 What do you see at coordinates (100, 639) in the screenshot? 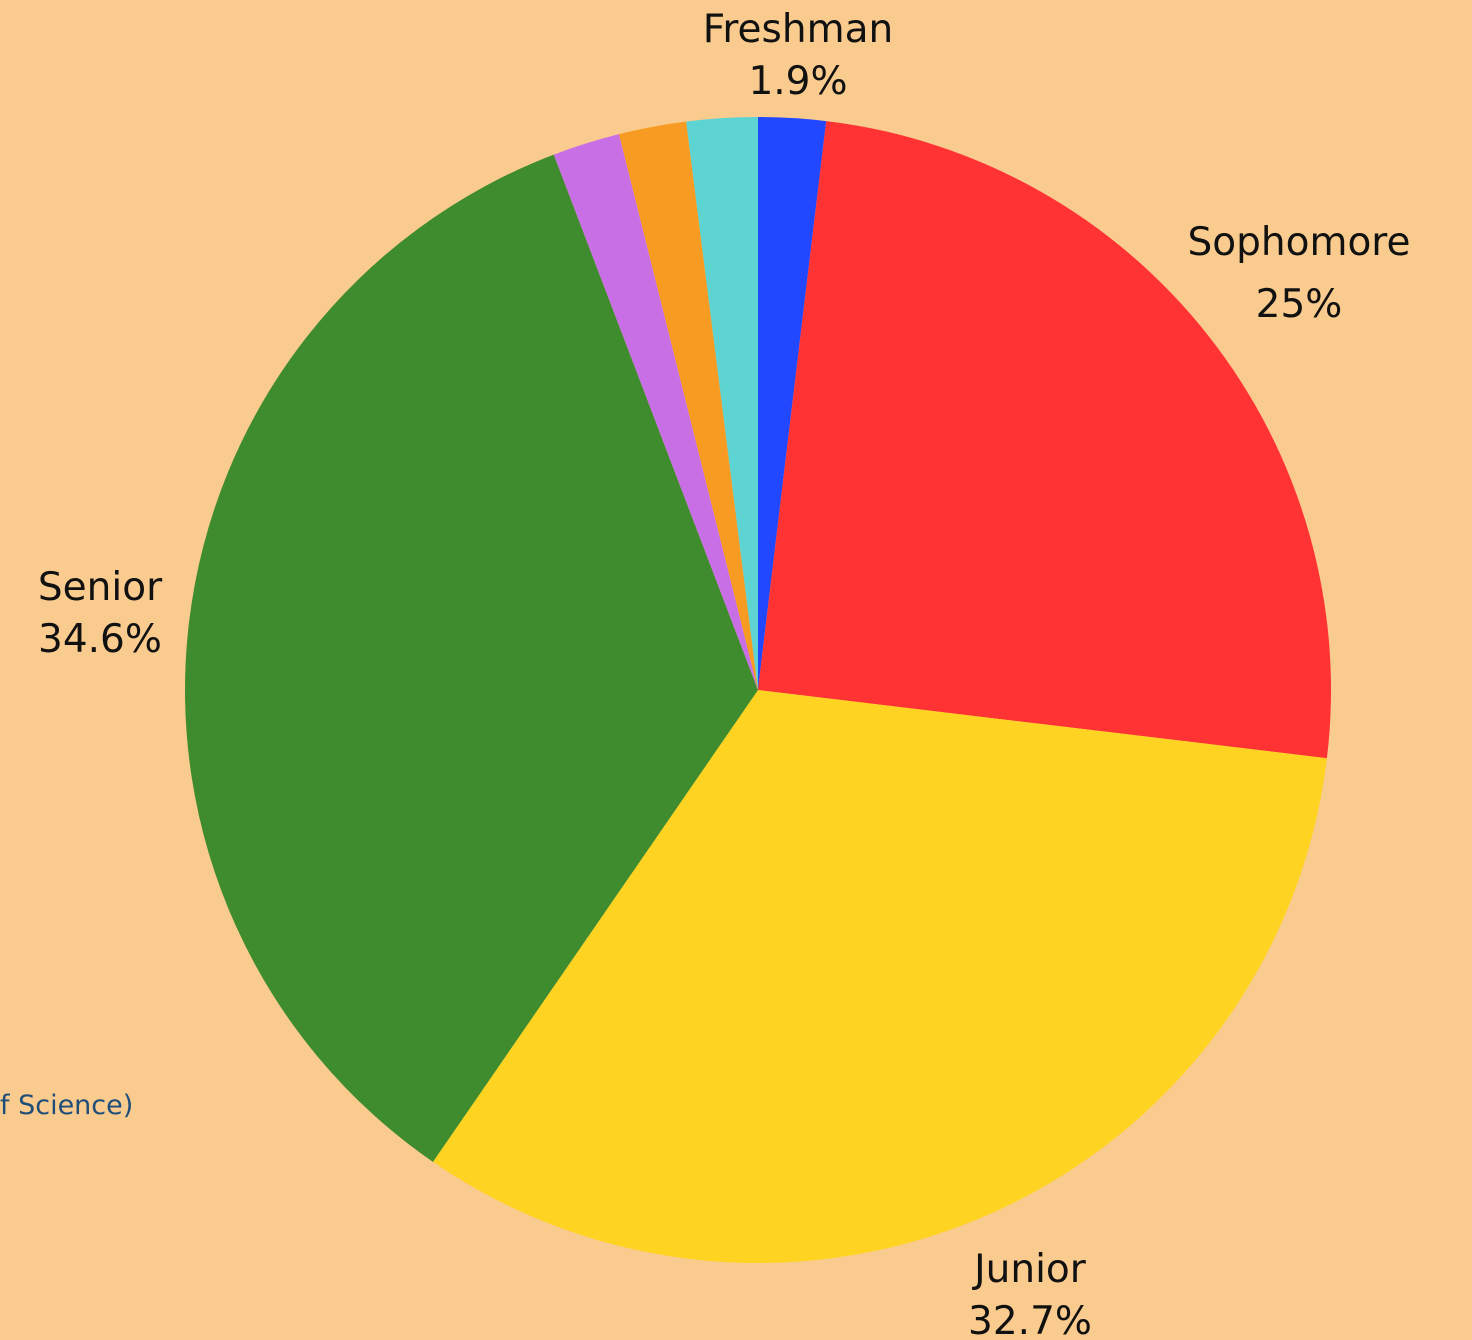
I see `slice-label-senior-value: 34.6%` at bounding box center [100, 639].